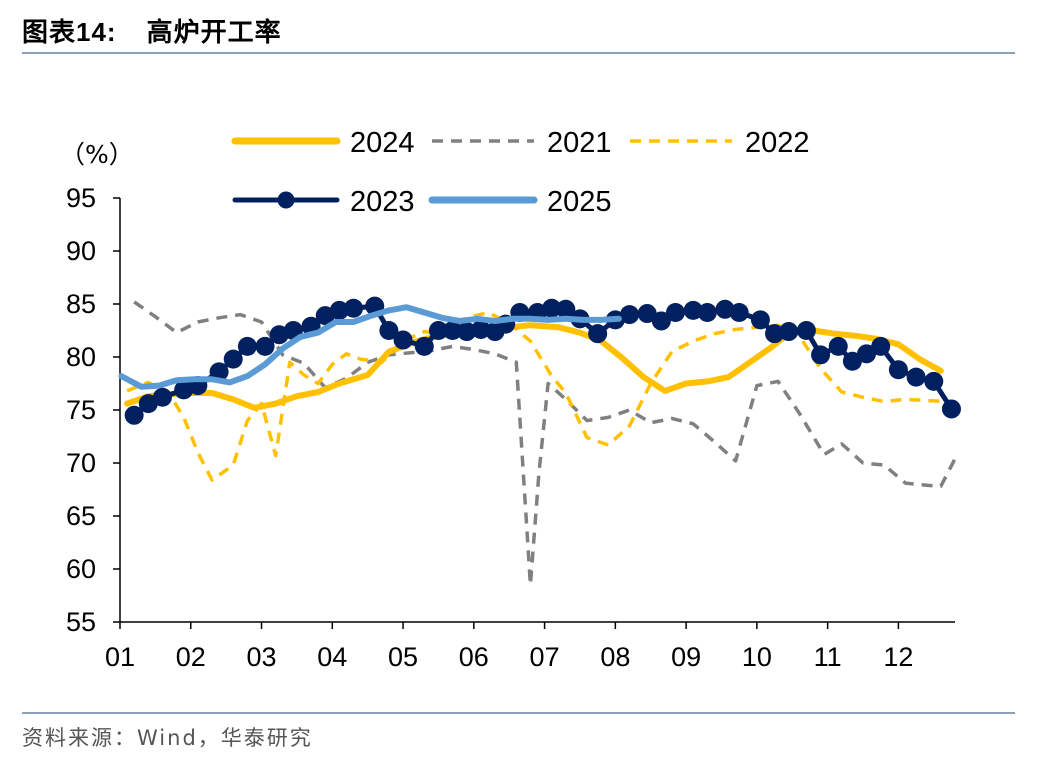 The width and height of the screenshot is (1048, 764). I want to click on x-tick-label: 02, so click(191, 657).